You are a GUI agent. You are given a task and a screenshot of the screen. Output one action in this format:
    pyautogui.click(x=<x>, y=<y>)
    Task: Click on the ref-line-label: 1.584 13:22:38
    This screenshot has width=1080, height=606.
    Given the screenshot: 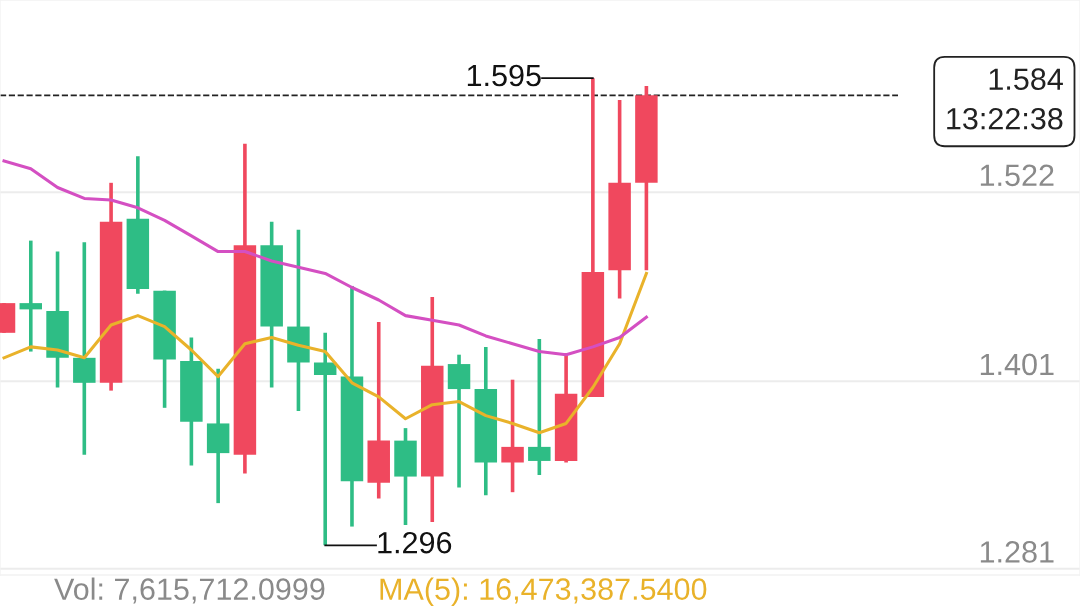 What is the action you would take?
    pyautogui.click(x=1005, y=99)
    